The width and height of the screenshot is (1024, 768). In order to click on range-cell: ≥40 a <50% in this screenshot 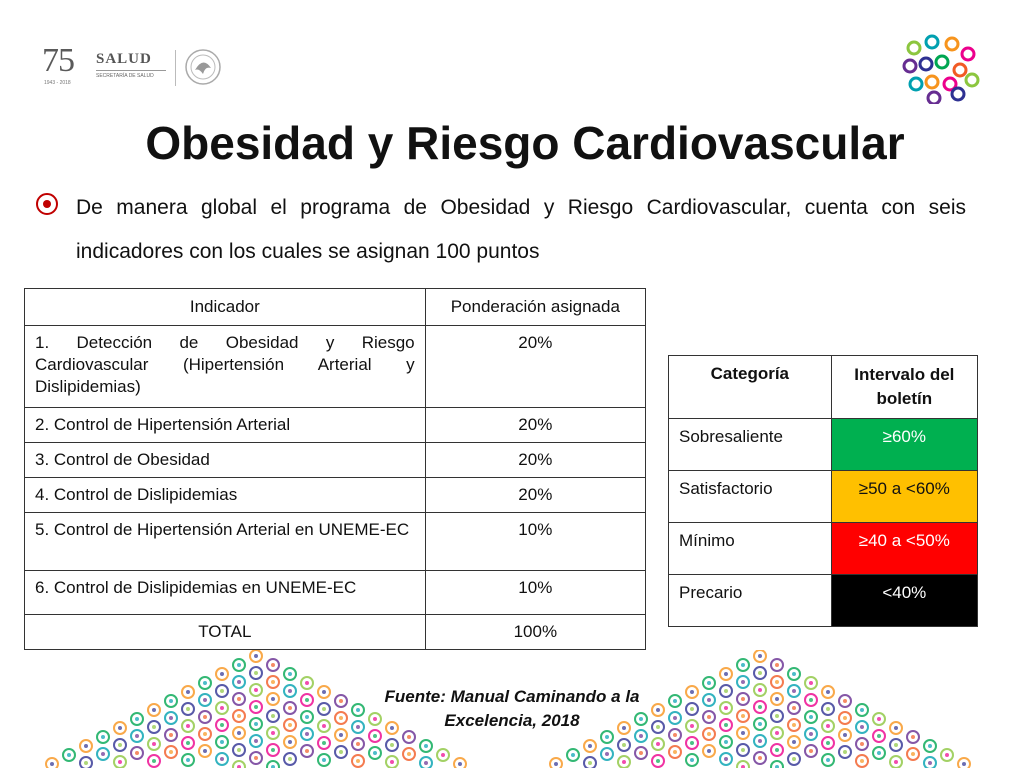, I will do `click(904, 548)`.